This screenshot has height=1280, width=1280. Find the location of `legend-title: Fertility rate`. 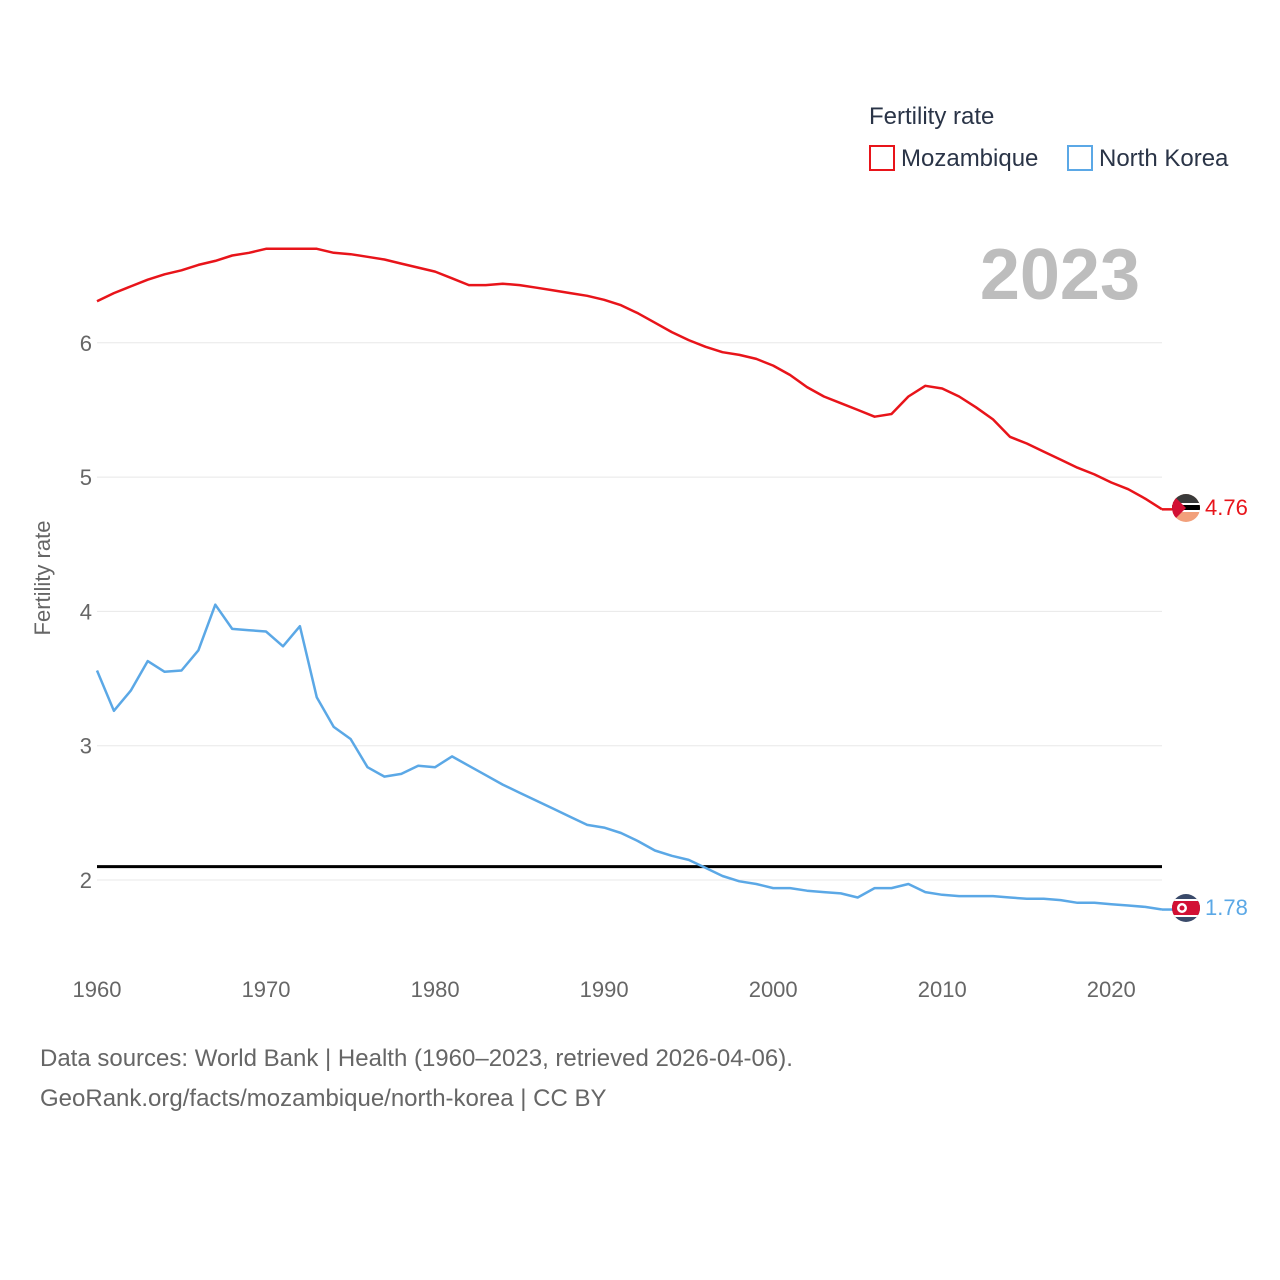

legend-title: Fertility rate is located at coordinates (931, 116).